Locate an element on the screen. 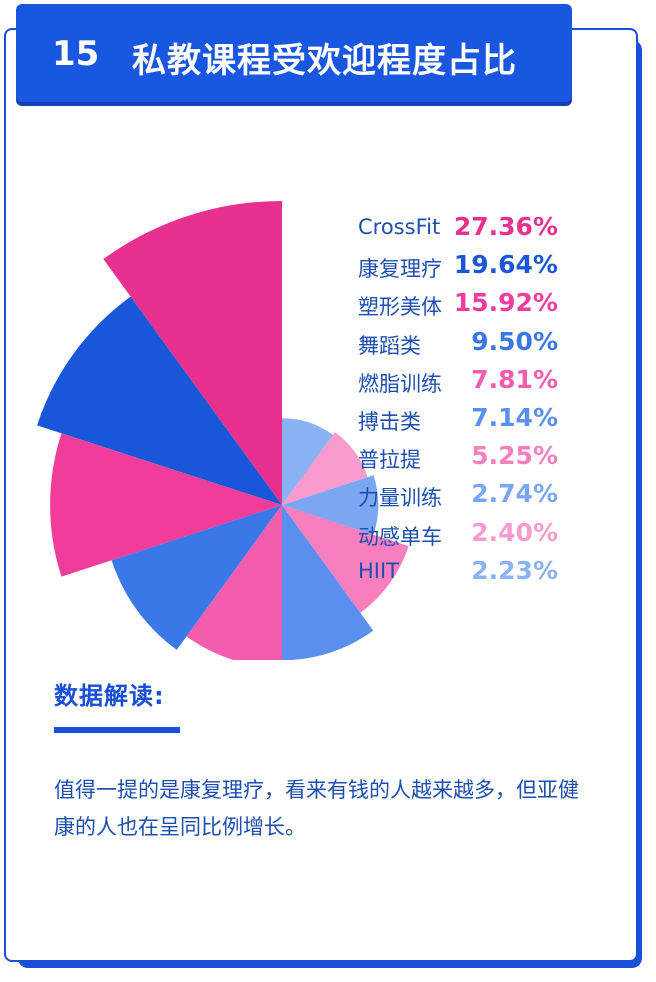 The width and height of the screenshot is (656, 982). legend-label: 力量训练 is located at coordinates (400, 498).